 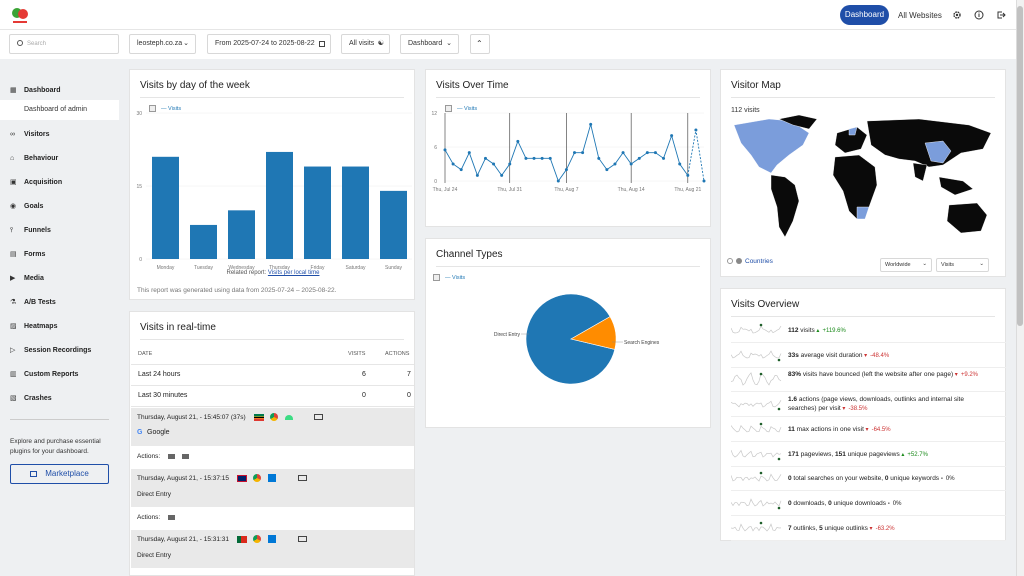 What do you see at coordinates (33, 303) in the screenshot?
I see `sidebar-item-a-b-tests: ⚗ A/B Tests` at bounding box center [33, 303].